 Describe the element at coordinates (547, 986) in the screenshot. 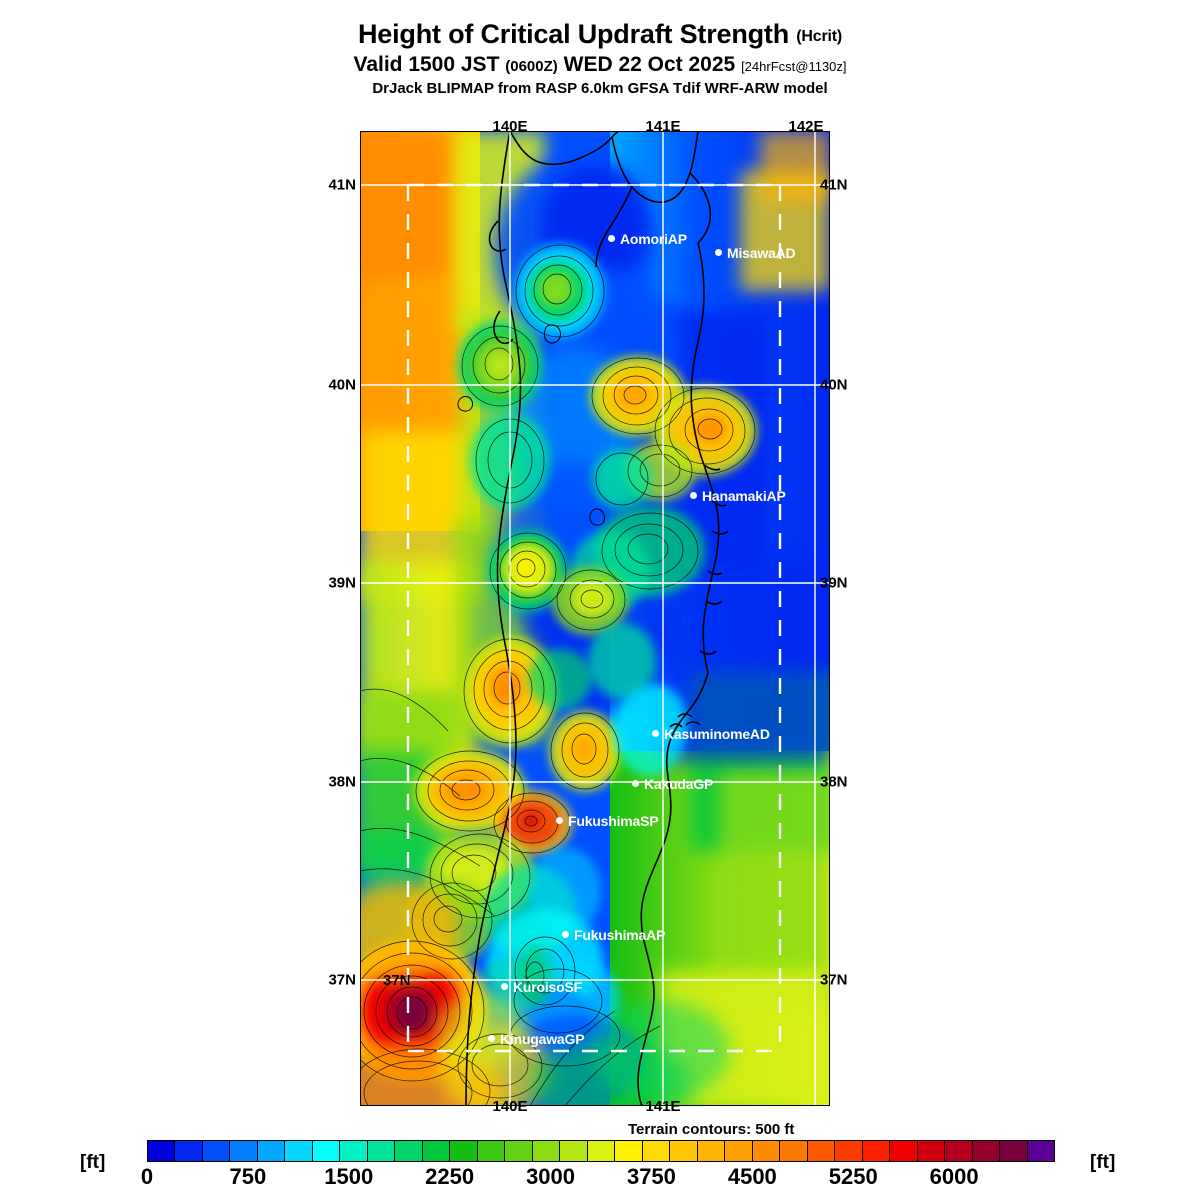

I see `station-label: KuroisoSF` at that location.